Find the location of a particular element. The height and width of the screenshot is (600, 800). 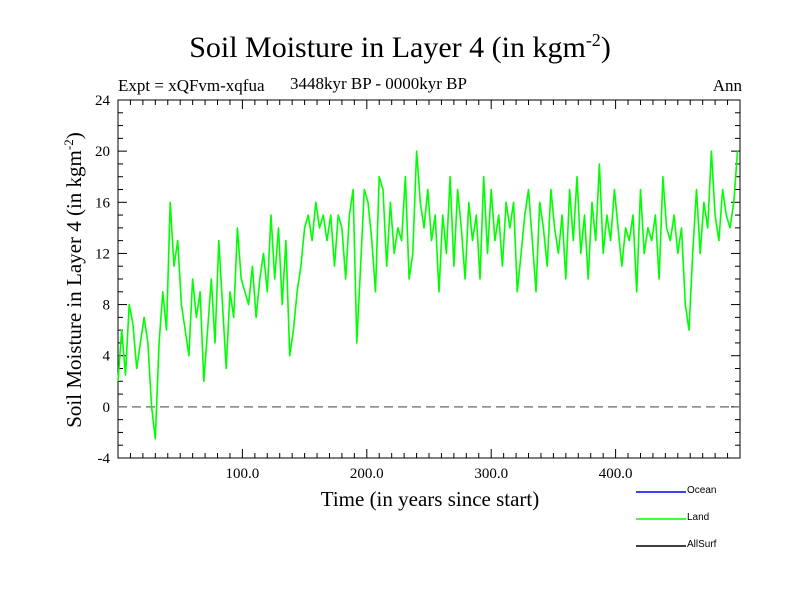

chart-subtitle: 3448kyr BP - 0000kyr BP is located at coordinates (378, 83).